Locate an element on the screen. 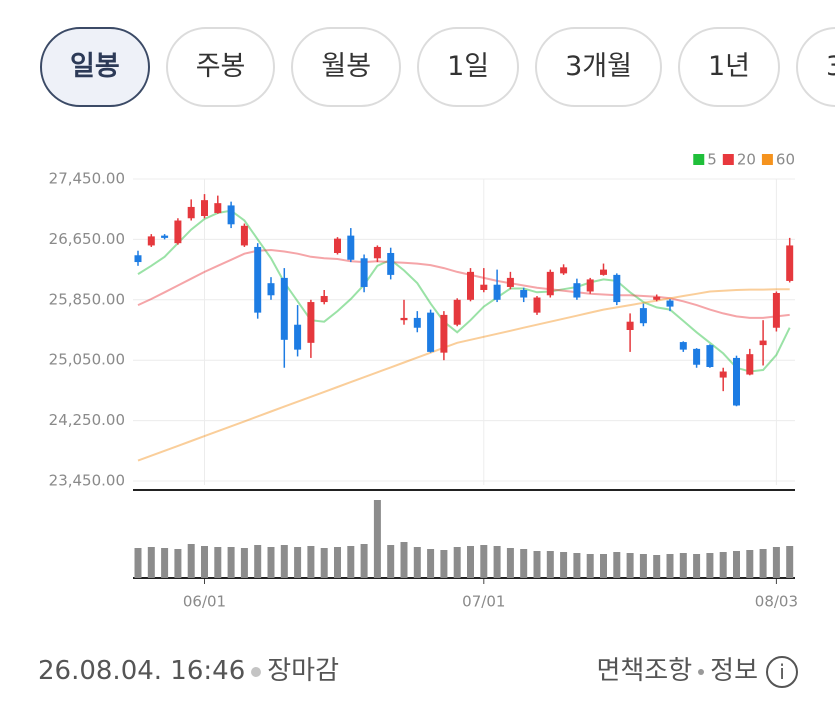  period-tab: 3년 is located at coordinates (815, 67).